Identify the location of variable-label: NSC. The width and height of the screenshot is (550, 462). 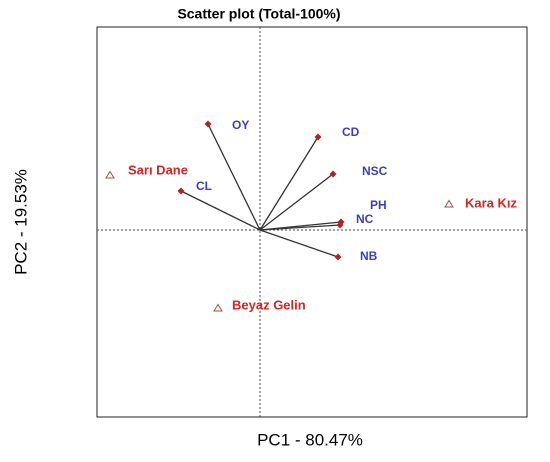
(375, 171).